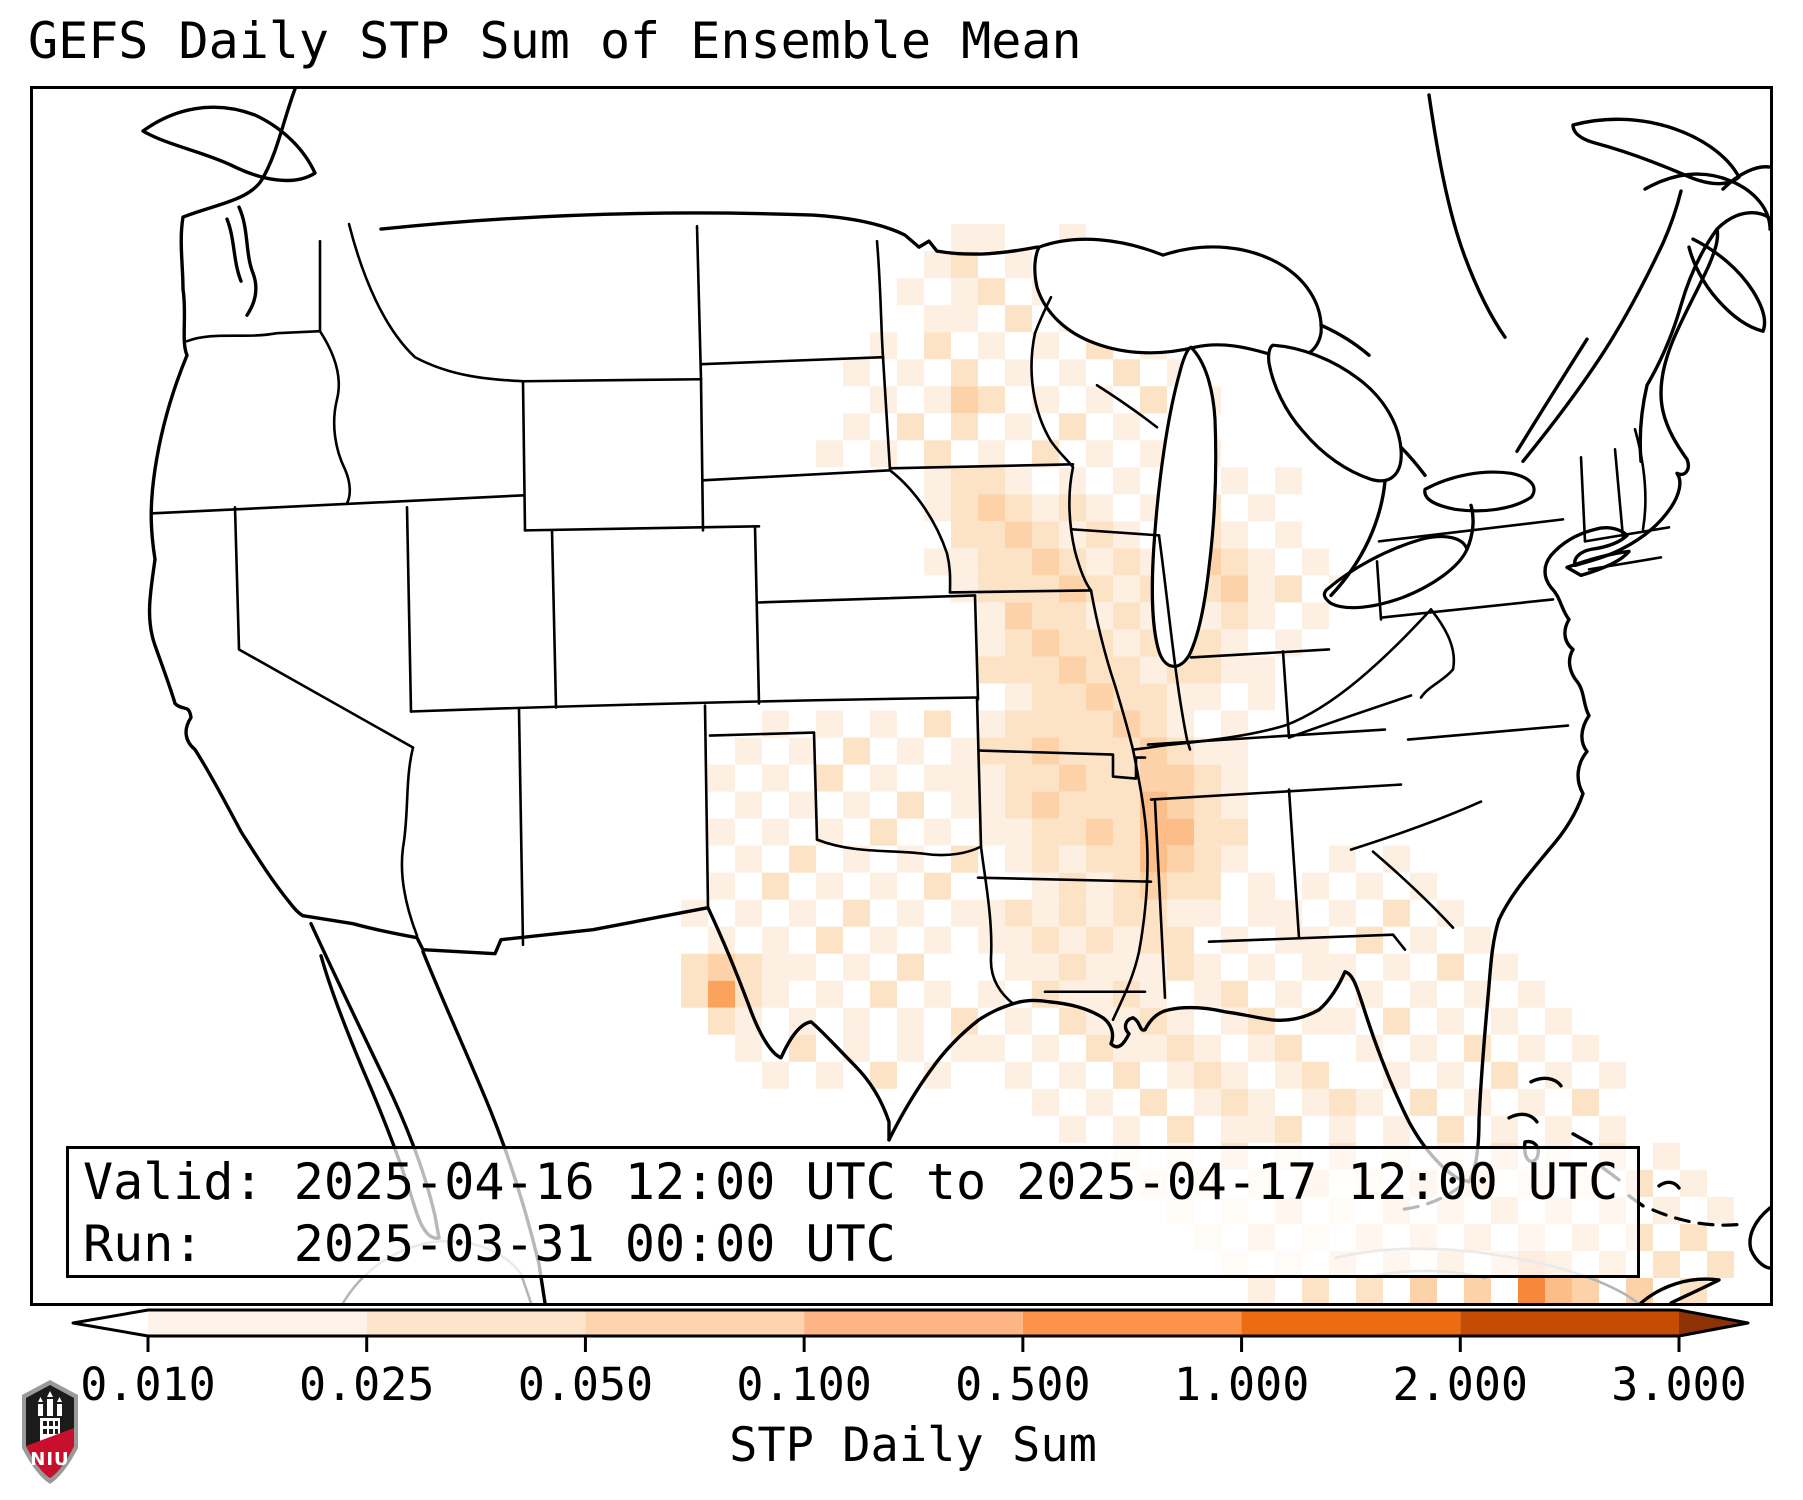 This screenshot has width=1803, height=1500. What do you see at coordinates (1678, 345) in the screenshot?
I see `maine-canada-border` at bounding box center [1678, 345].